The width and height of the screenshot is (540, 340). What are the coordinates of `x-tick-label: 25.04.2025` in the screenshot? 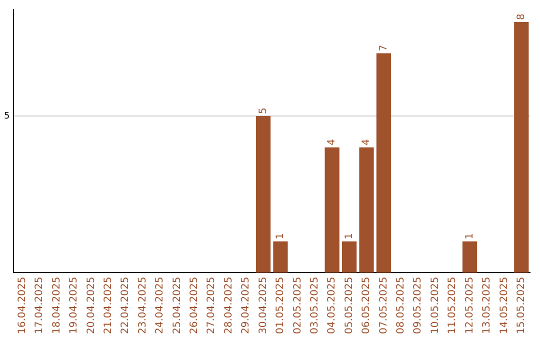 It's located at (177, 305).